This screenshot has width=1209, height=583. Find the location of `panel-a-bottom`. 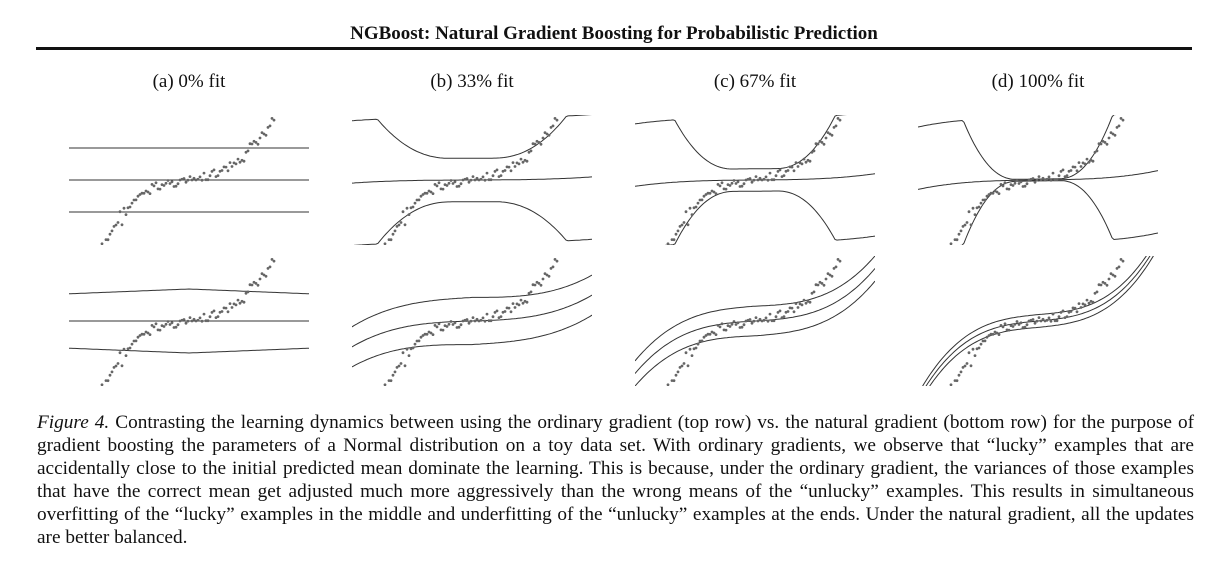

panel-a-bottom is located at coordinates (189, 321).